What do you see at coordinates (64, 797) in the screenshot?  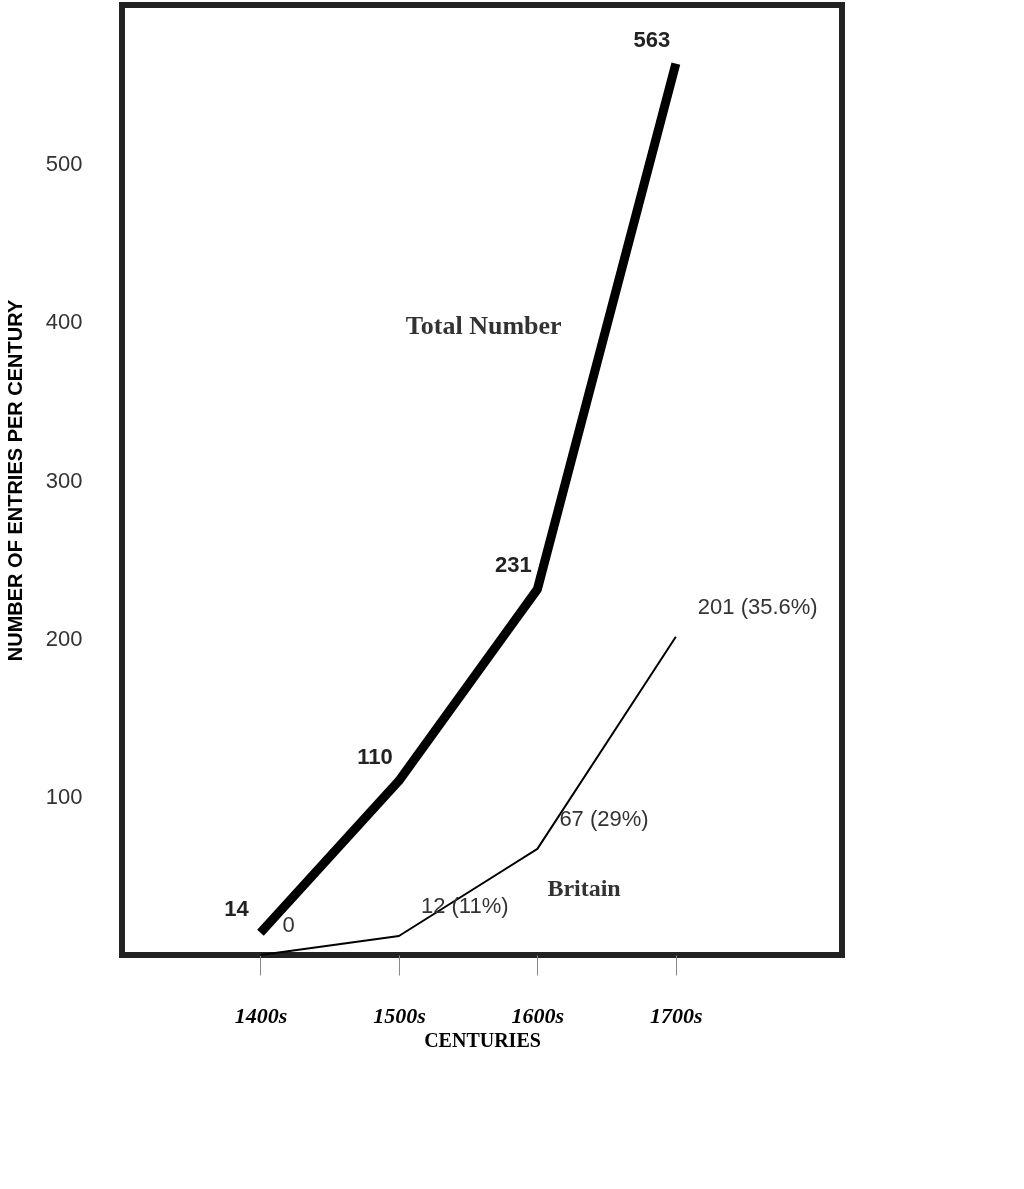 I see `y-tick-label: 100` at bounding box center [64, 797].